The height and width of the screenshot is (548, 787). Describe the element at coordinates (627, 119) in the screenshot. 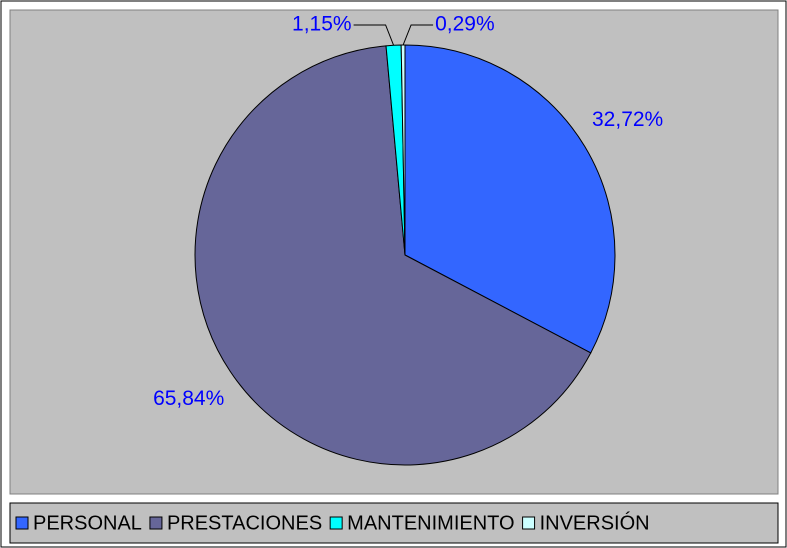

I see `value-label: 32,72%` at that location.